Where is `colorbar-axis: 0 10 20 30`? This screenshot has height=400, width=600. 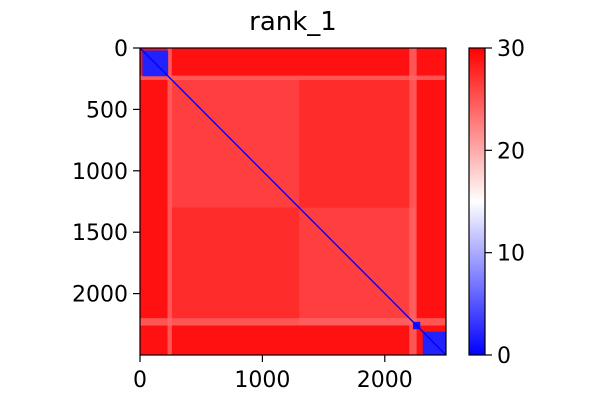
colorbar-axis: 0 10 20 30 is located at coordinates (505, 203).